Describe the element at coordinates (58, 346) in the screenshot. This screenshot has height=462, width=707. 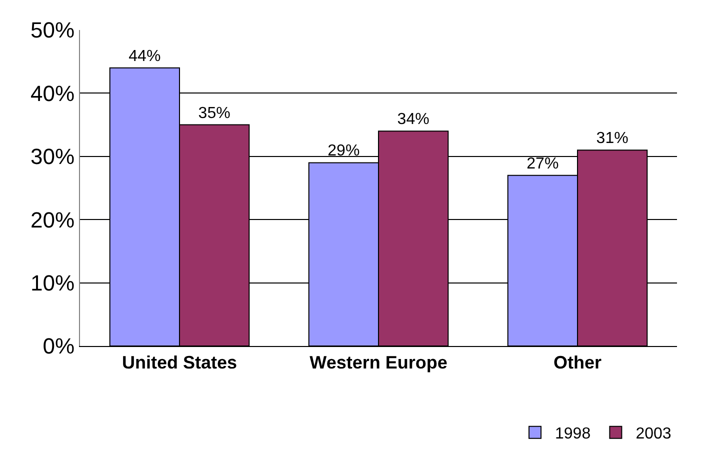
I see `y-tick-label: 0%` at that location.